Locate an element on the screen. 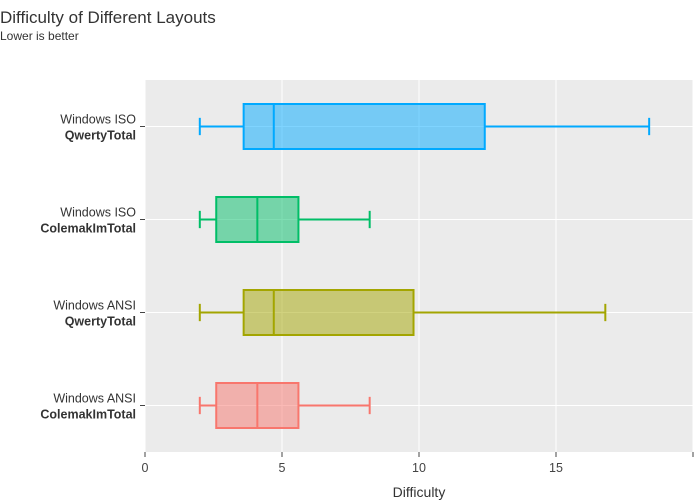 The width and height of the screenshot is (700, 500). x-tick-label: 15 is located at coordinates (556, 468).